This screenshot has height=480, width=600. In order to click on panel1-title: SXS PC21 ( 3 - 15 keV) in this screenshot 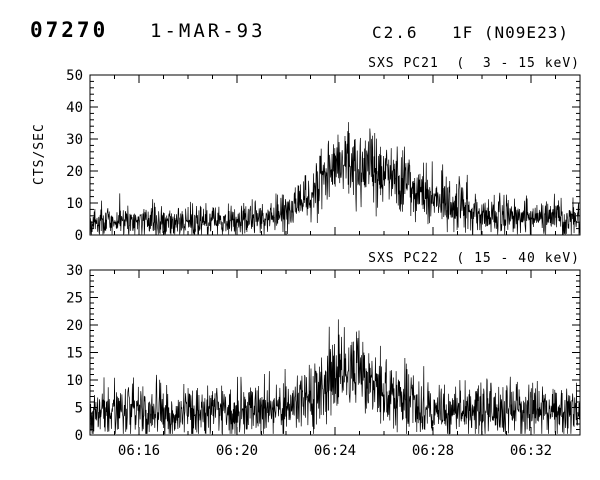, I will do `click(474, 63)`.